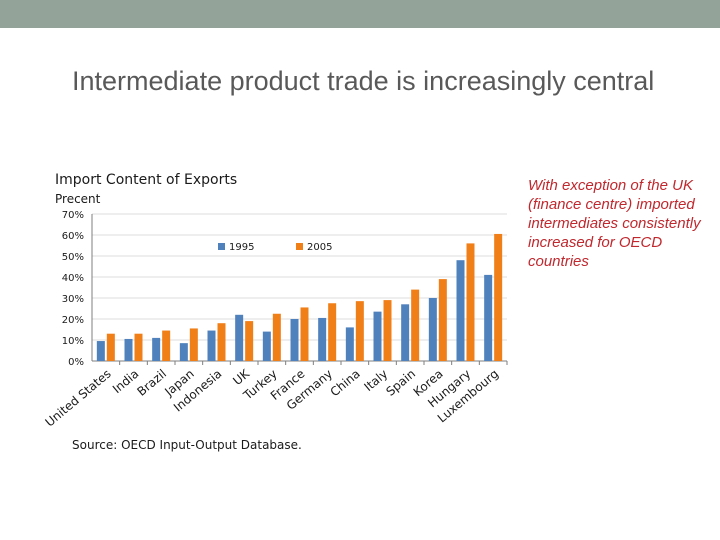  I want to click on y-tick-label: 10%, so click(73, 341).